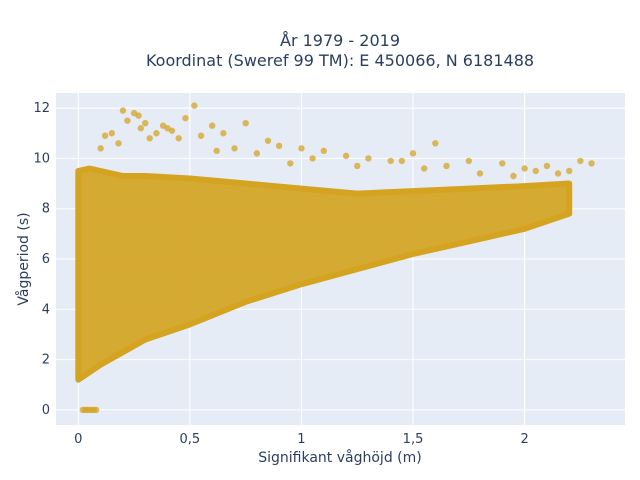 Image resolution: width=640 pixels, height=480 pixels. Describe the element at coordinates (301, 439) in the screenshot. I see `x-tick-label: 1` at that location.